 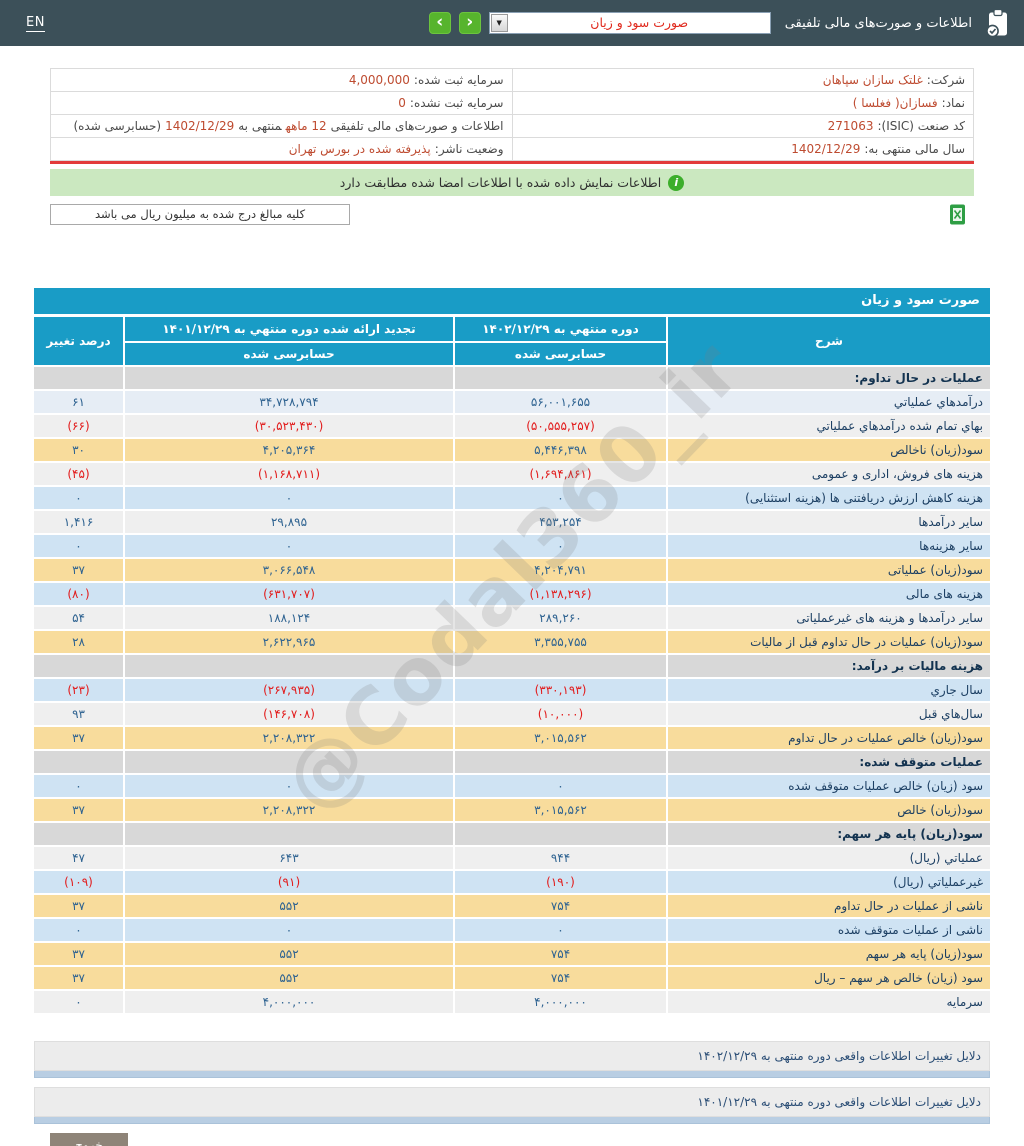 What do you see at coordinates (289, 426) in the screenshot?
I see `cell-prior-value: (۳۰,۵۲۳,۴۳۰)` at bounding box center [289, 426].